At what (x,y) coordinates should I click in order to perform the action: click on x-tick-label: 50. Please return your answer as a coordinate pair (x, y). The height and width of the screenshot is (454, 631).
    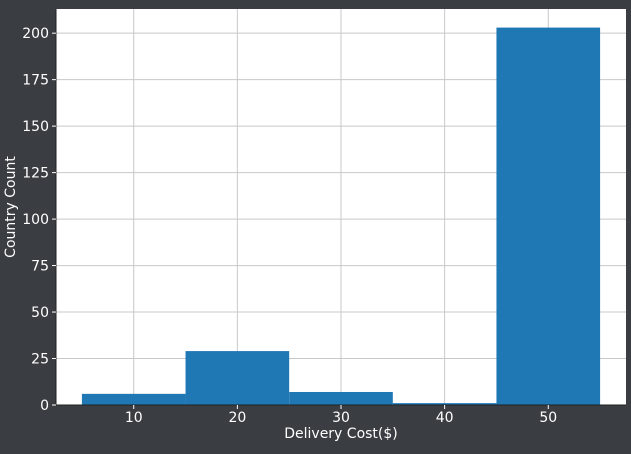
    Looking at the image, I should click on (548, 418).